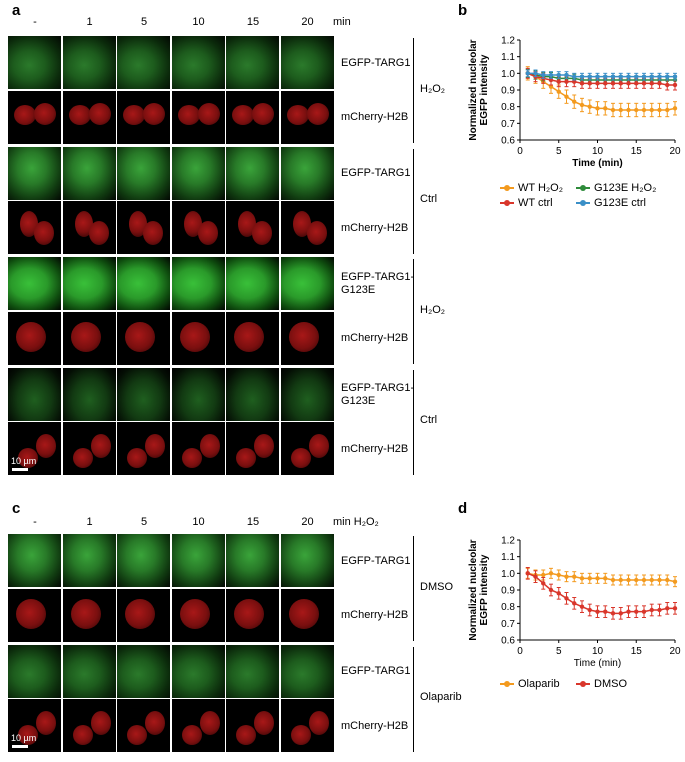 The height and width of the screenshot is (762, 685). I want to click on legend-label: WT H₂O₂, so click(540, 188).